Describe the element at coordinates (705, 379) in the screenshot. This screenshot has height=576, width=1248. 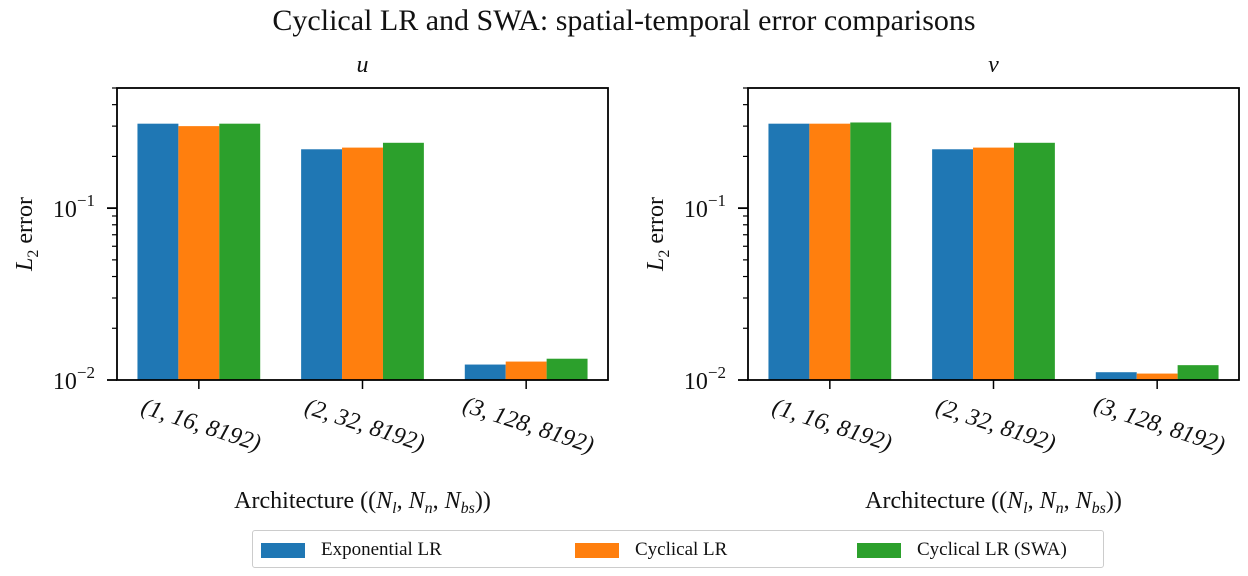
I see `y-tick-label-v-0: 10⁻²` at that location.